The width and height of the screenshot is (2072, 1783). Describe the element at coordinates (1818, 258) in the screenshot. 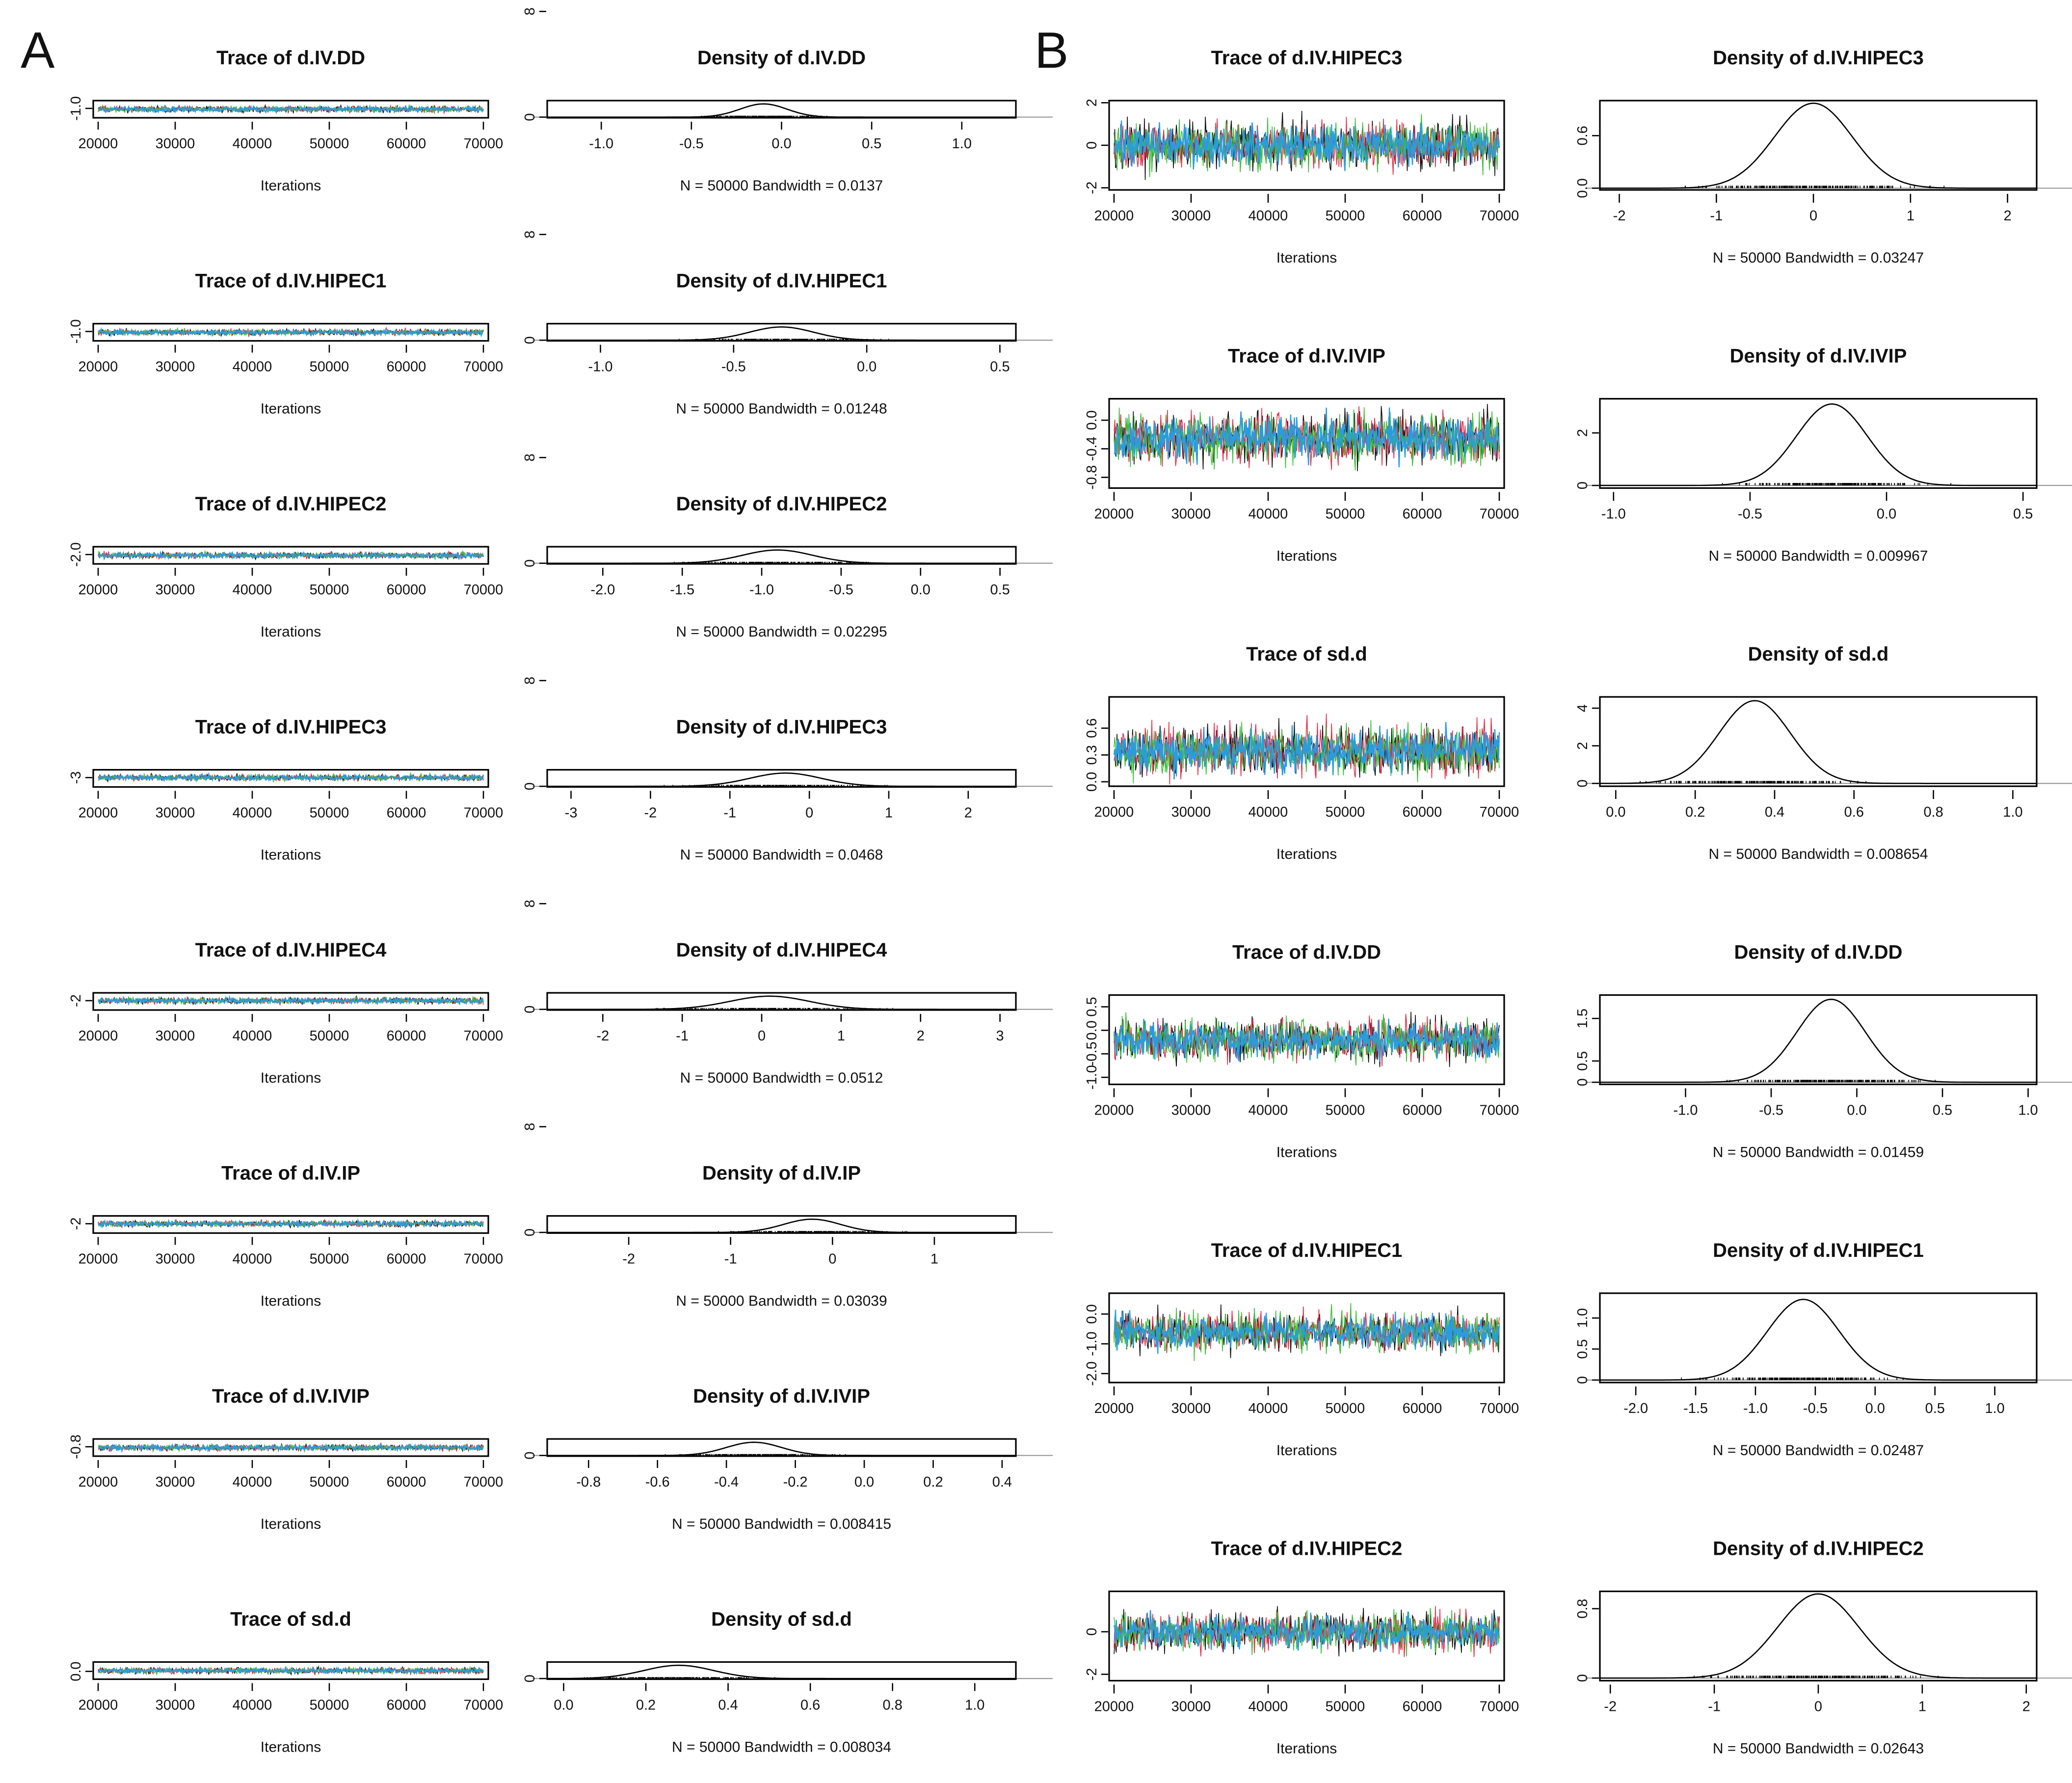

I see `density-summary: N = 50000 Bandwidth = 0.03247` at that location.